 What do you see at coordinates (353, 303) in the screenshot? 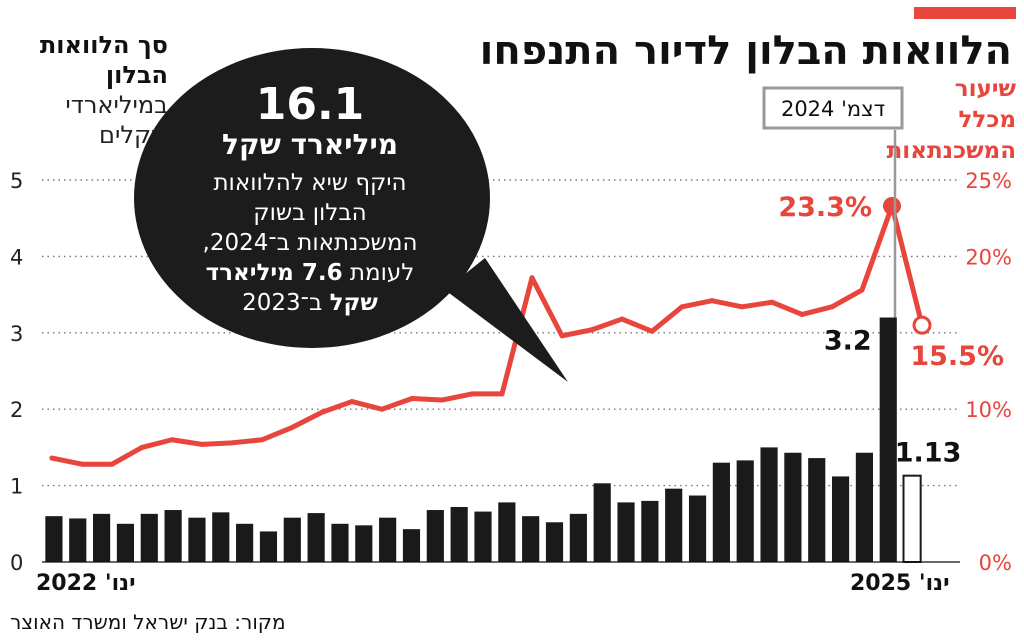
I see `callout-desc5-bold: שקל` at bounding box center [353, 303].